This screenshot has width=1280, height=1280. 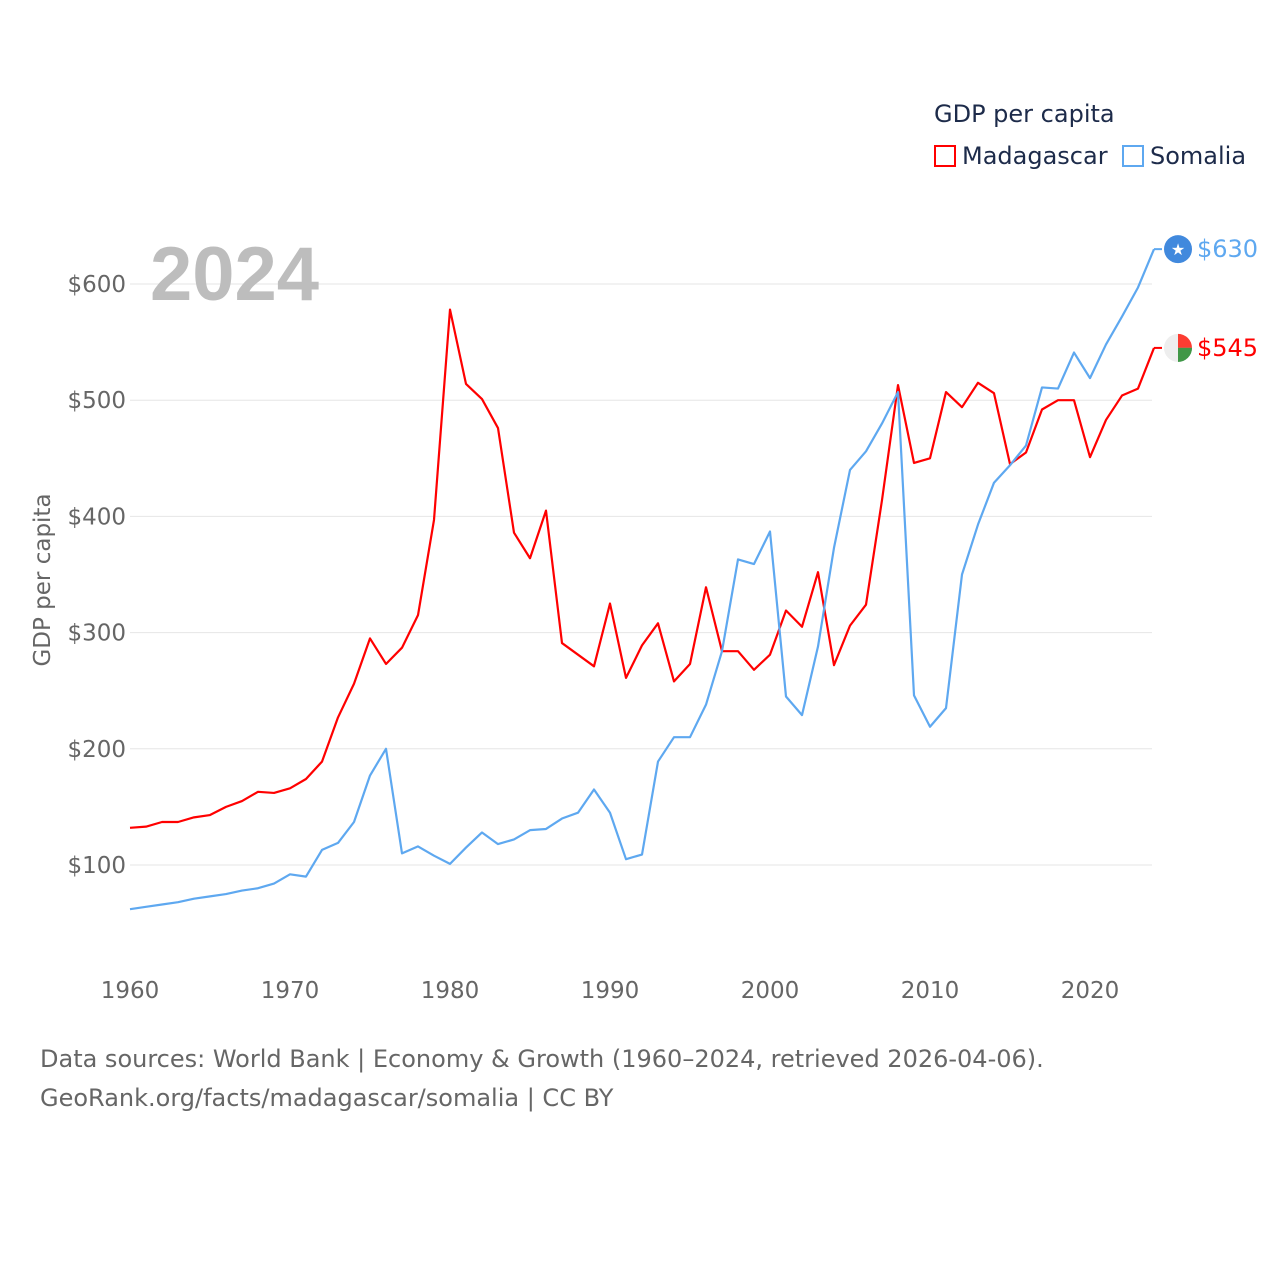 What do you see at coordinates (770, 991) in the screenshot?
I see `x-tick-label: 2000` at bounding box center [770, 991].